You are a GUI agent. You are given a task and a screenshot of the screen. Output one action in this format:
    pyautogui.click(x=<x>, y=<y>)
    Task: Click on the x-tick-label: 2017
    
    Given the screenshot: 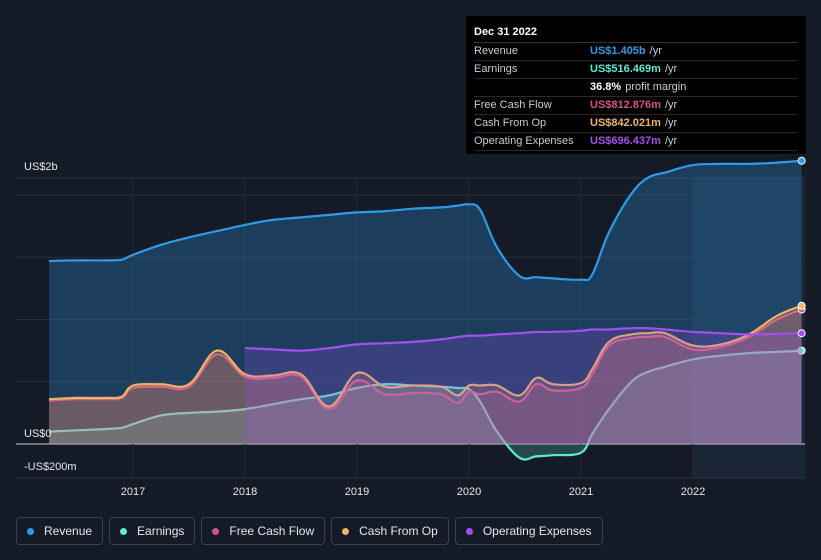 What is the action you would take?
    pyautogui.click(x=133, y=492)
    